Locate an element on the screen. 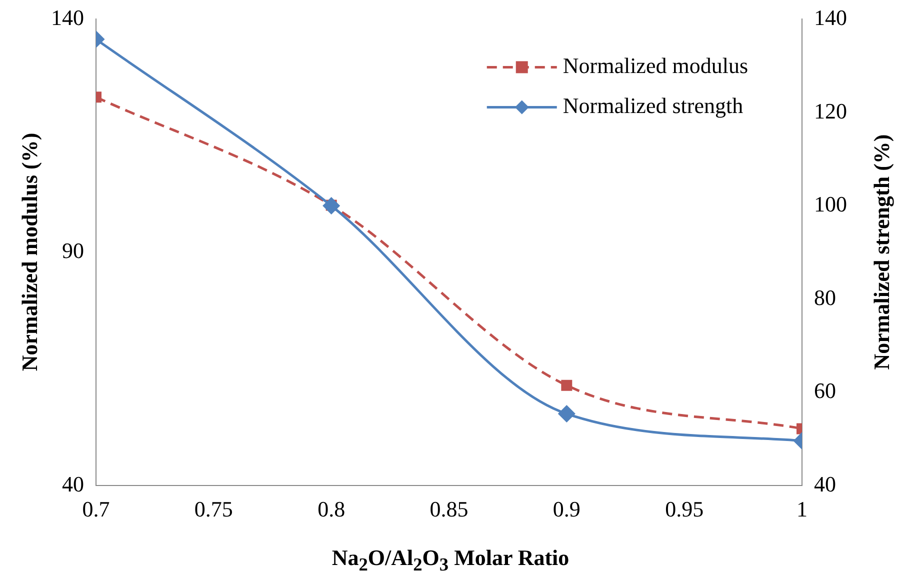 The height and width of the screenshot is (582, 901). x-axis-title: Na$_{2}$O/Al$_{2}$O$_{3}$ Molar Ratio is located at coordinates (450, 560).